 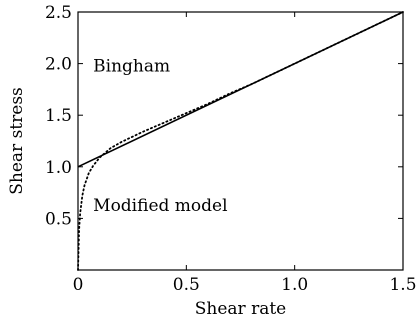 I want to click on y-tick-label: 2.0, so click(x=58, y=65).